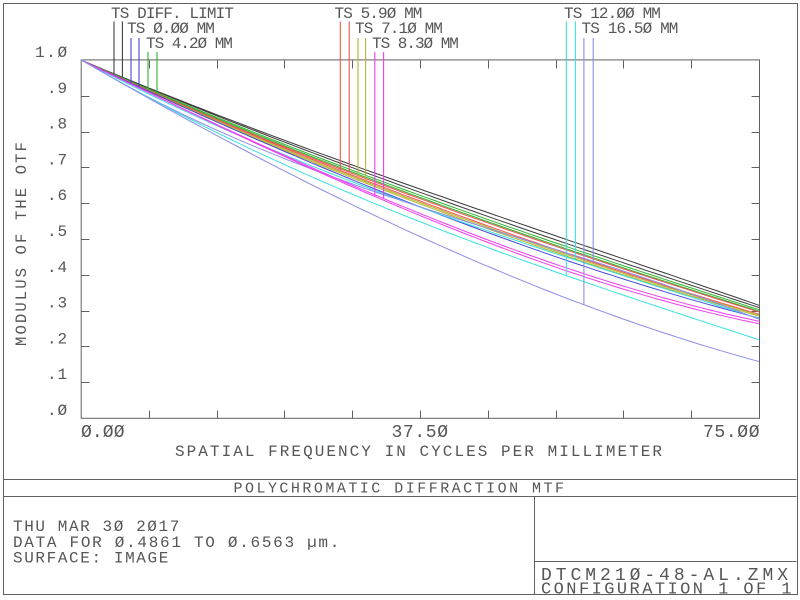  What do you see at coordinates (103, 433) in the screenshot?
I see `svg-text: Ø.ØØ` at bounding box center [103, 433].